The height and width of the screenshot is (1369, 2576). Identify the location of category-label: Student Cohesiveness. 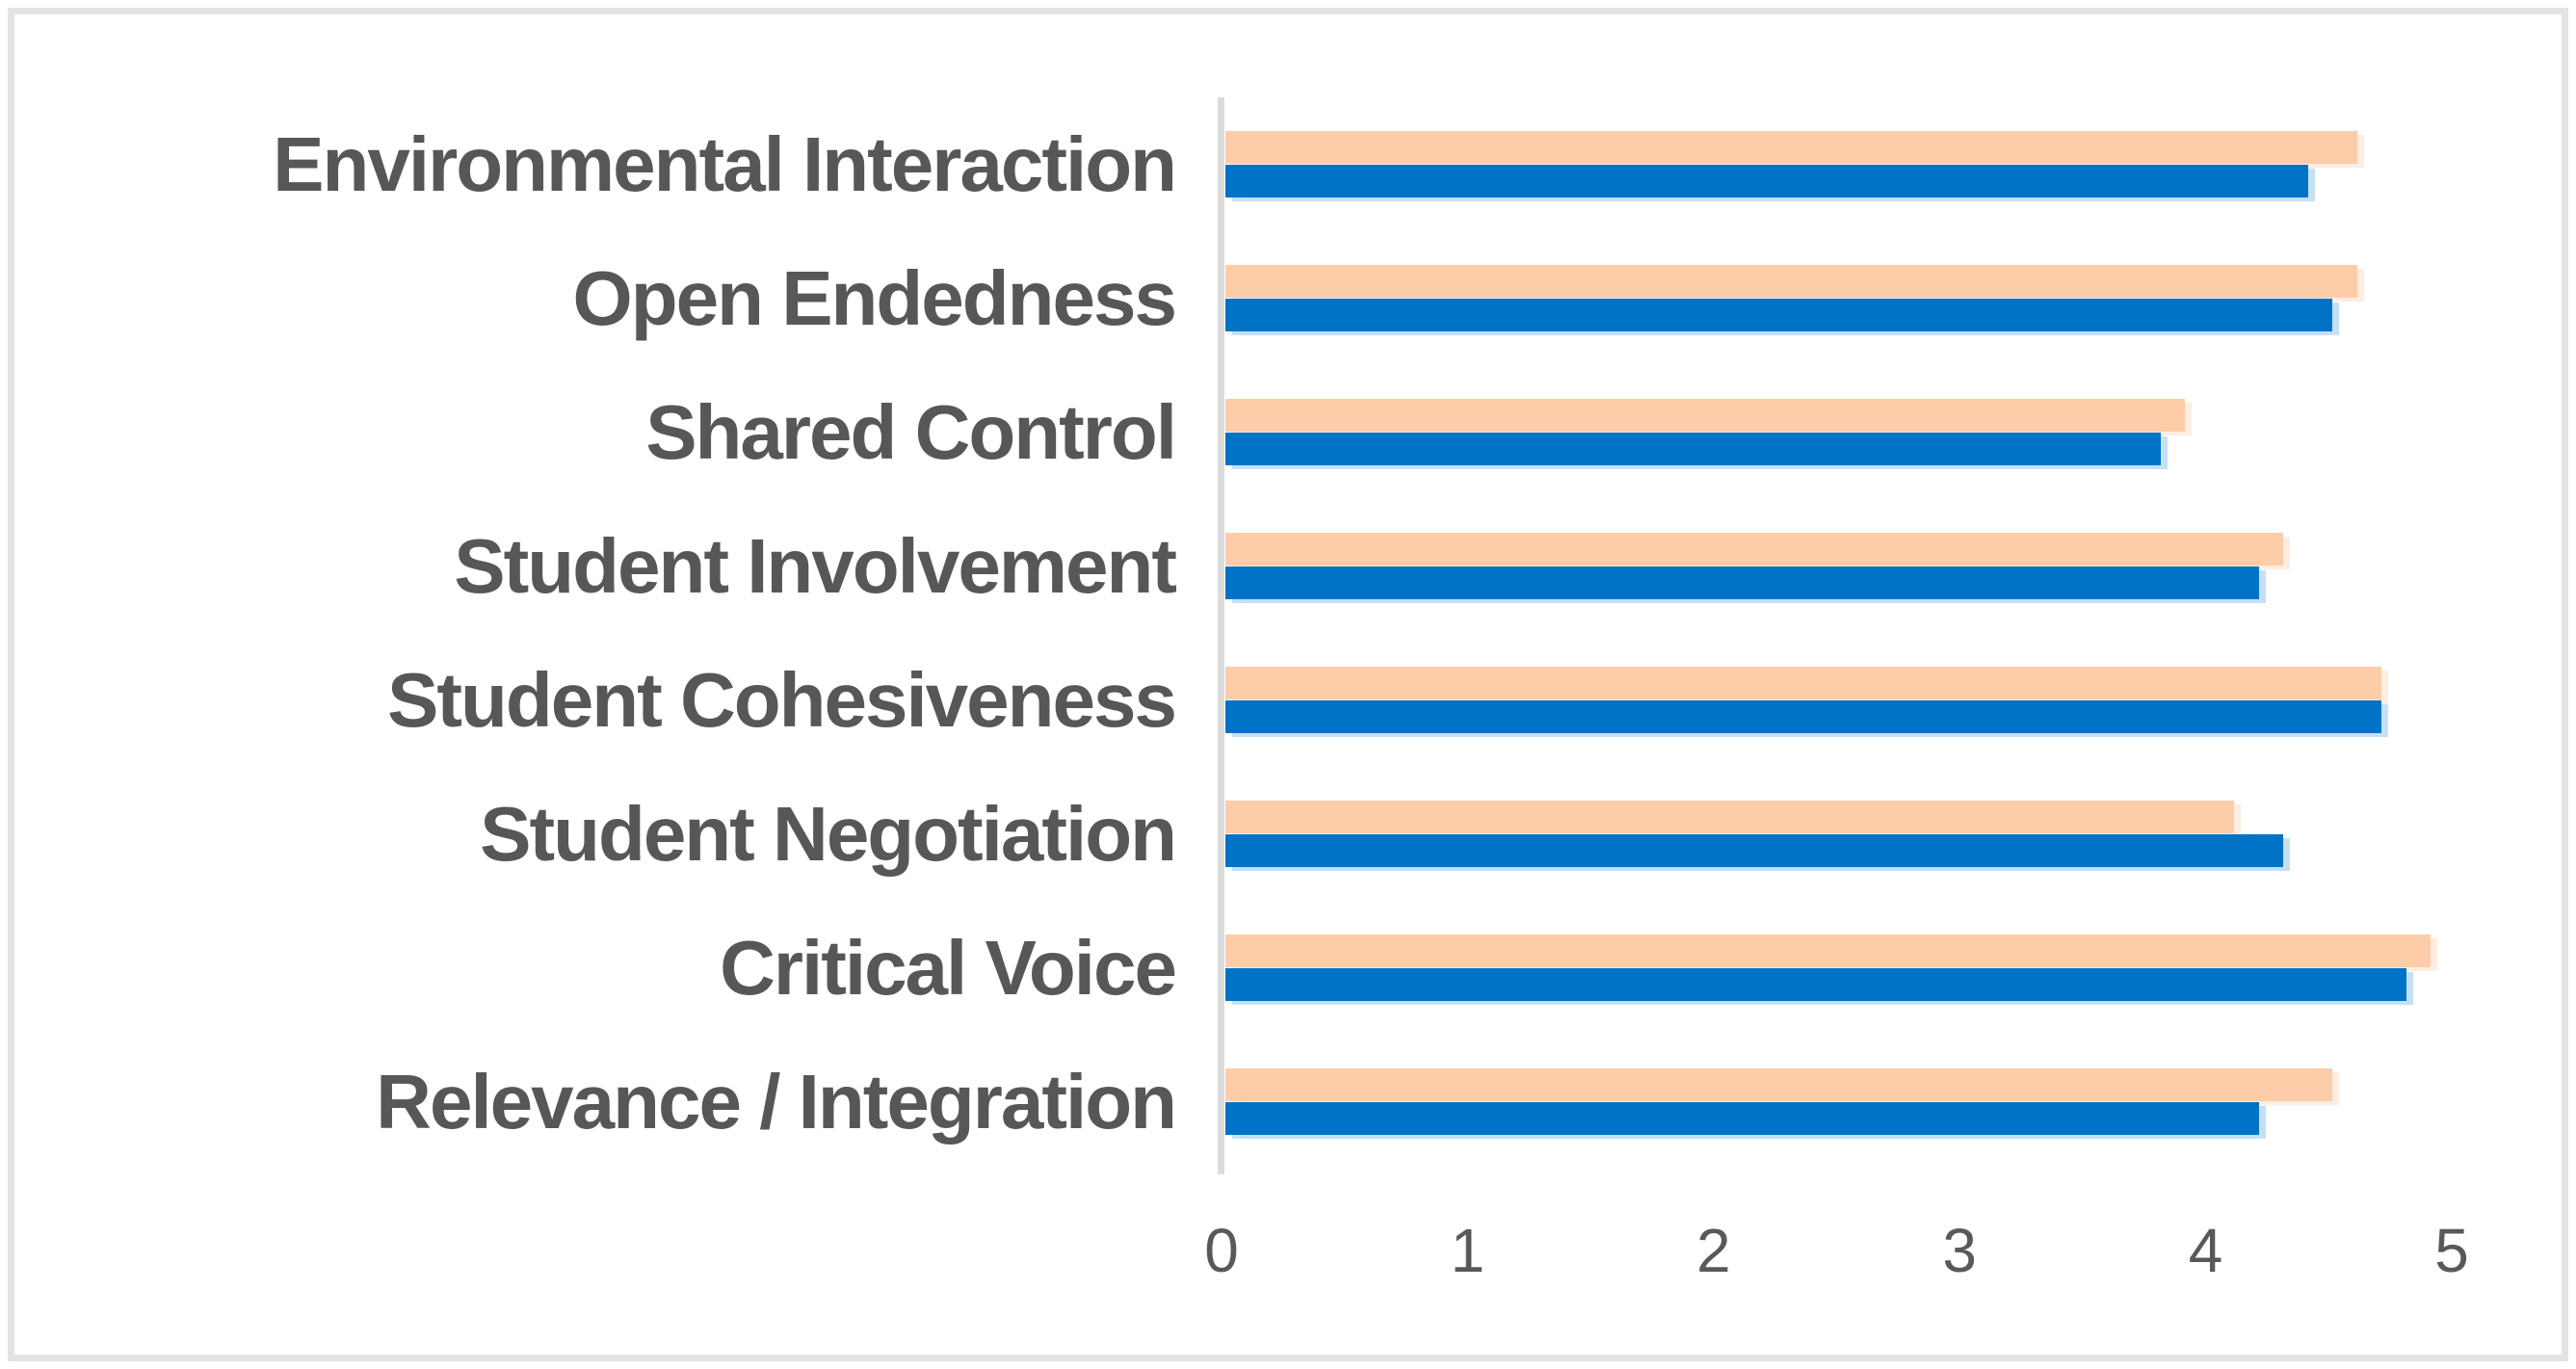
(782, 699).